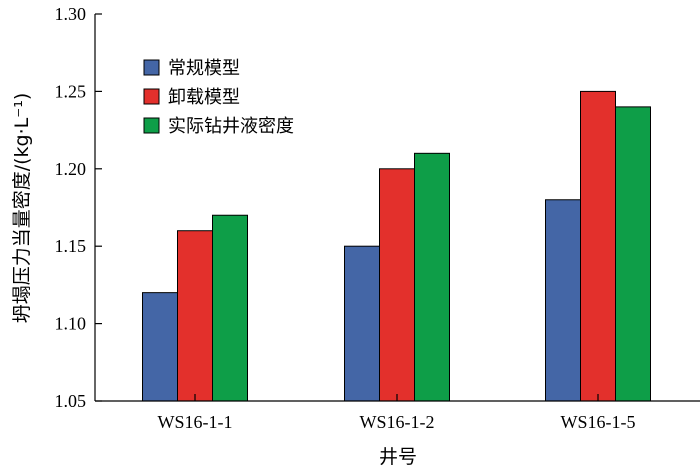 Image resolution: width=700 pixels, height=471 pixels. What do you see at coordinates (71, 324) in the screenshot?
I see `y-tick-label: 1.10` at bounding box center [71, 324].